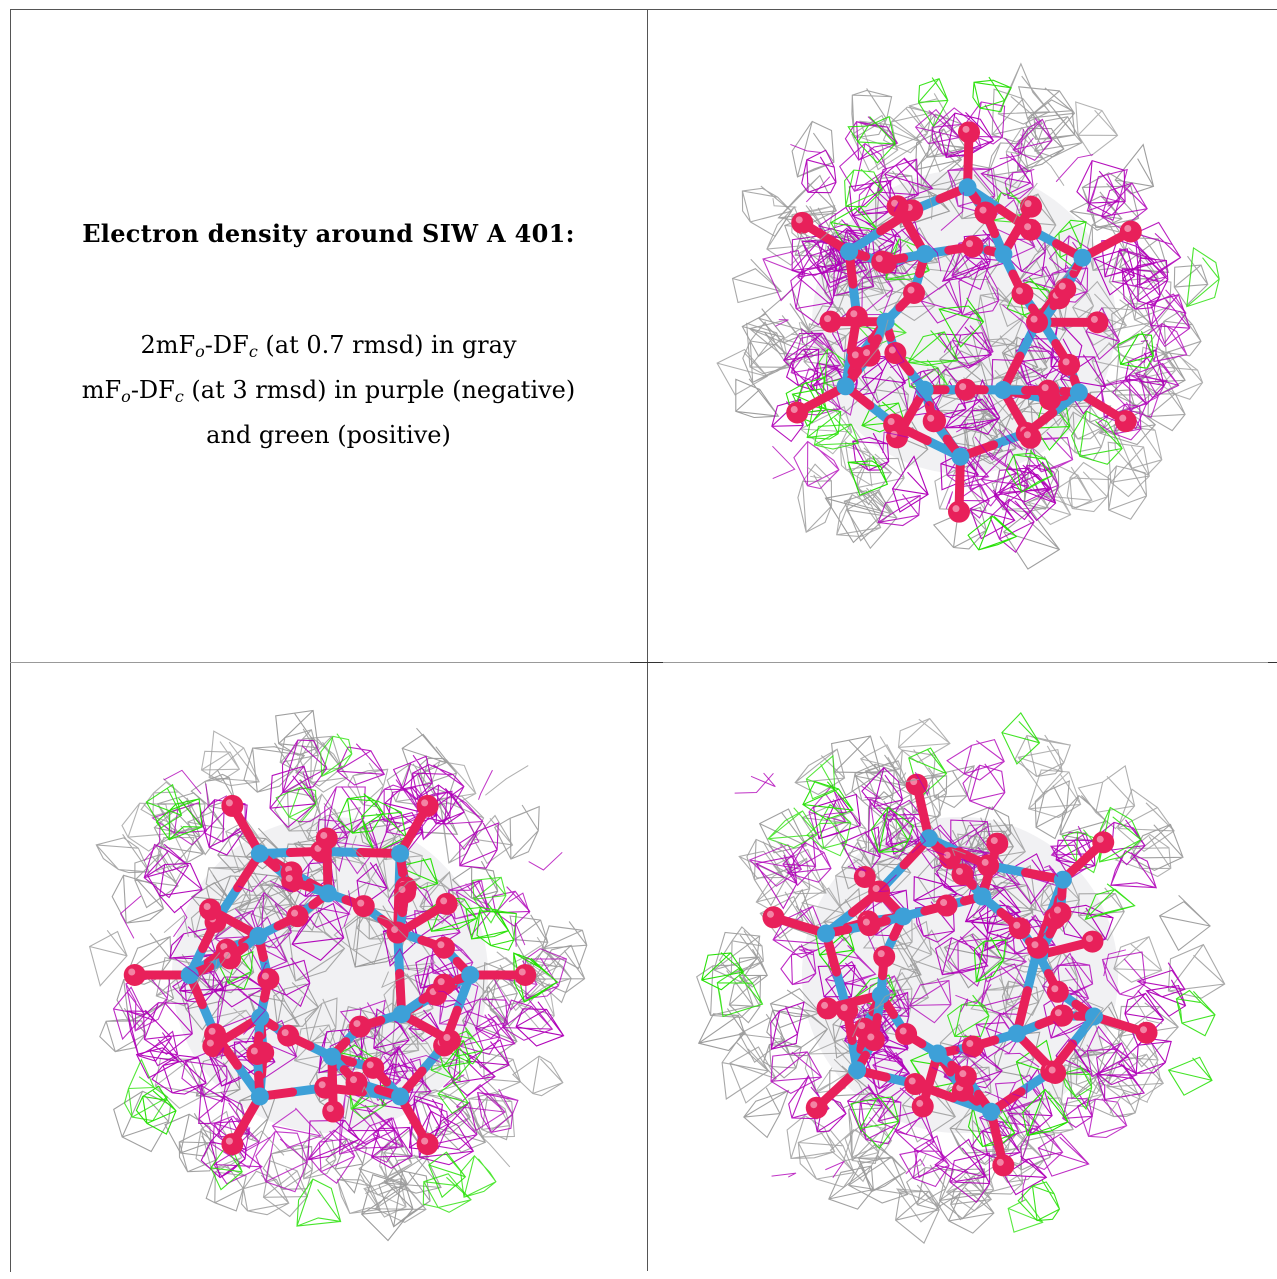 The height and width of the screenshot is (1279, 1277). Describe the element at coordinates (328, 345) in the screenshot. I see `legend-line-2fo-fc: 2mFo-DFc (at 0.7 rmsd) in gray` at that location.